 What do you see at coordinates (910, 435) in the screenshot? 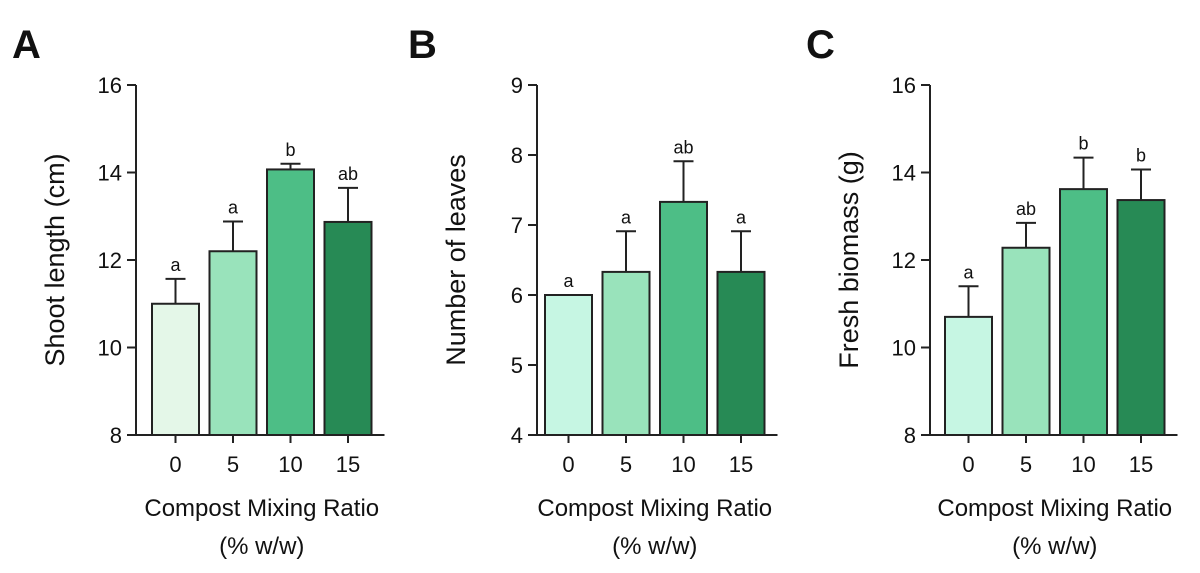
I see `panel-c-y-tick-label: 8` at bounding box center [910, 435].